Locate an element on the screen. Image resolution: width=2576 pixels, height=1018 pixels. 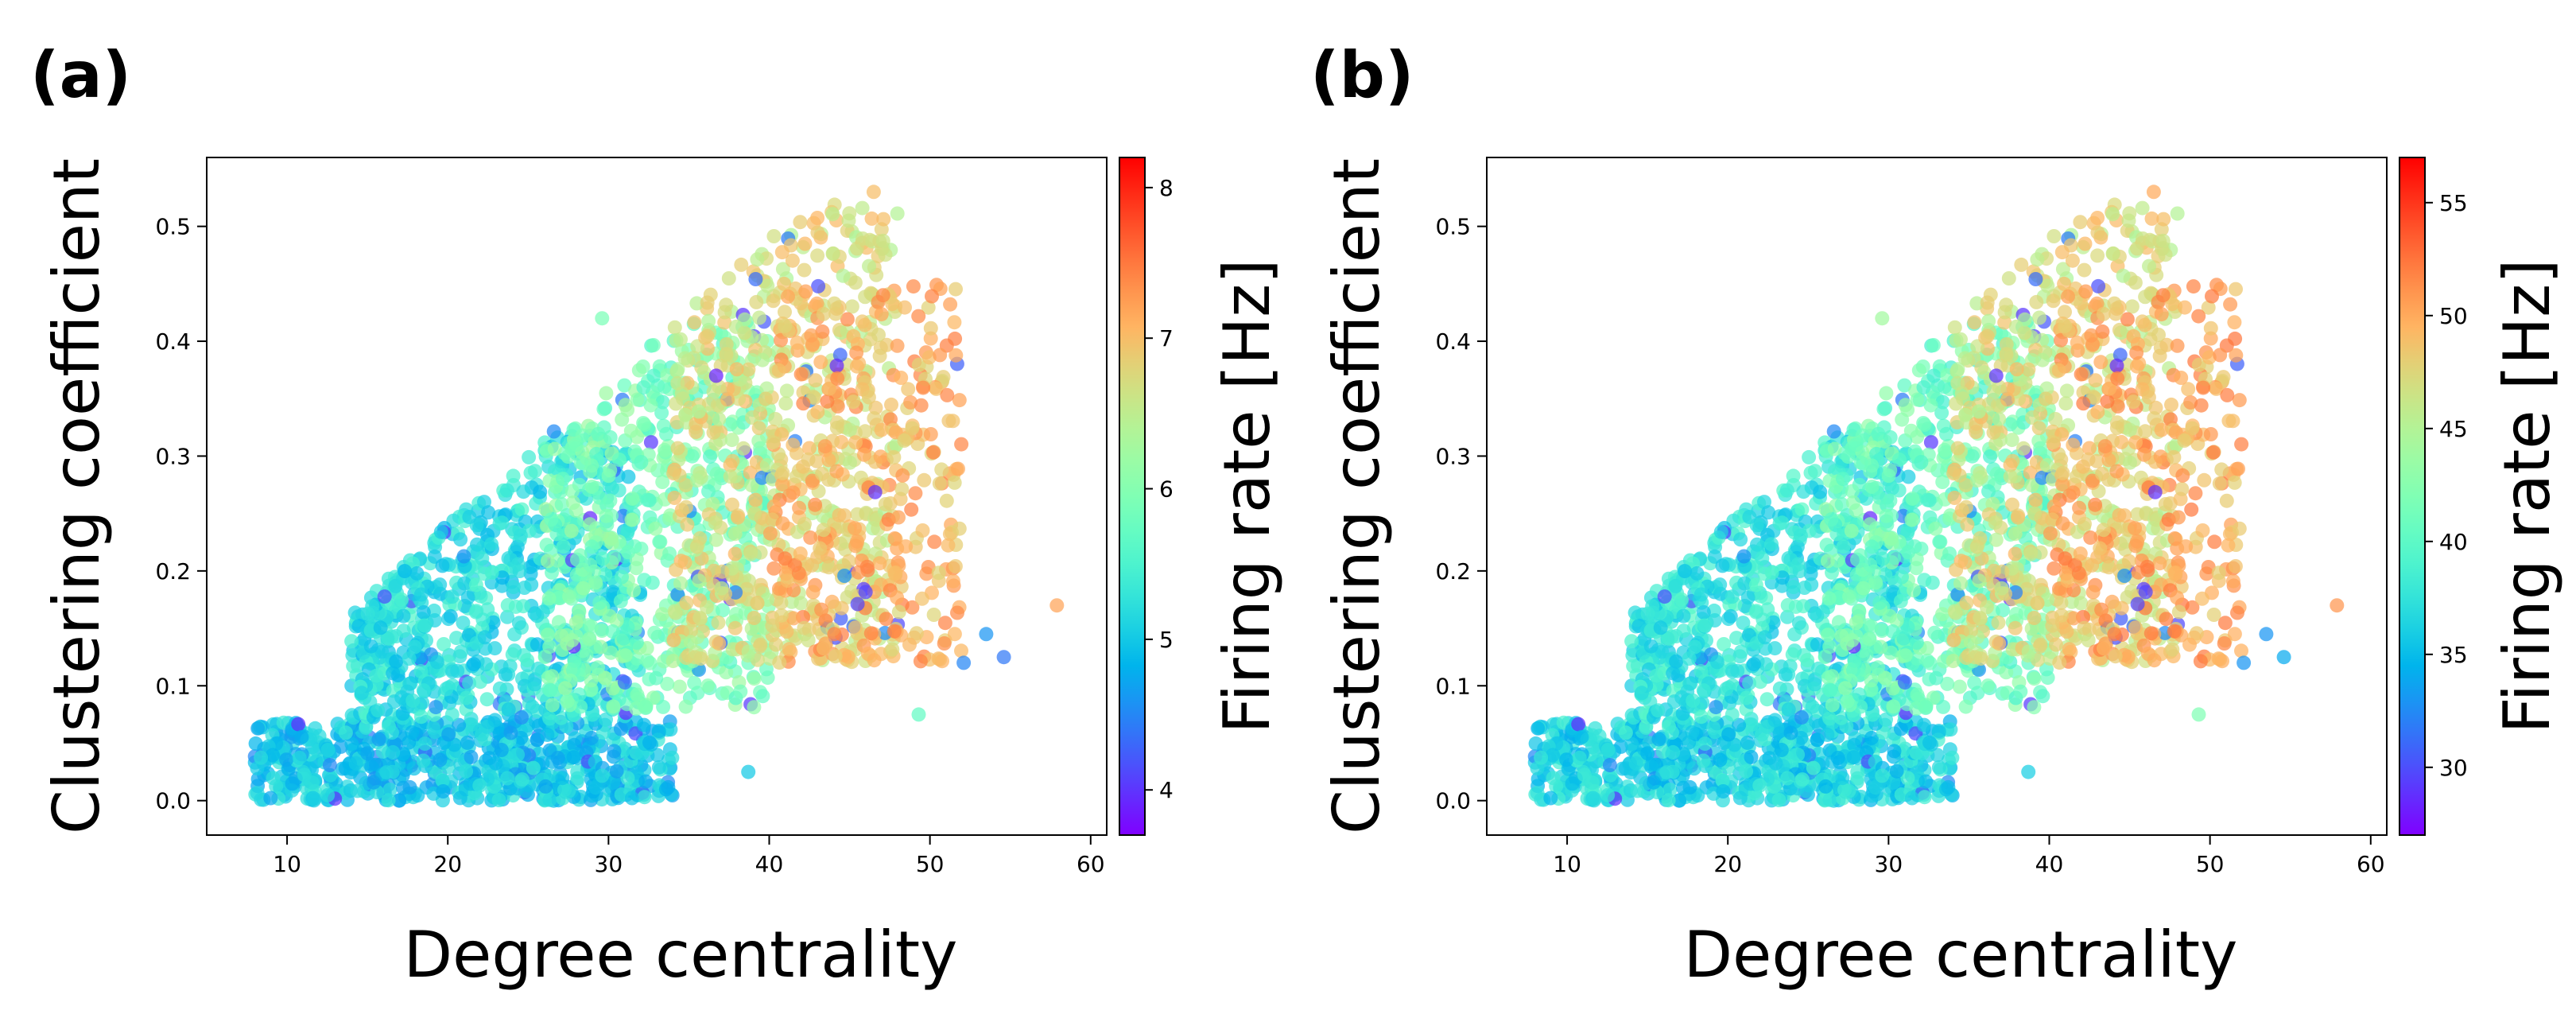
y-tick-label: 0.4 is located at coordinates (173, 341).